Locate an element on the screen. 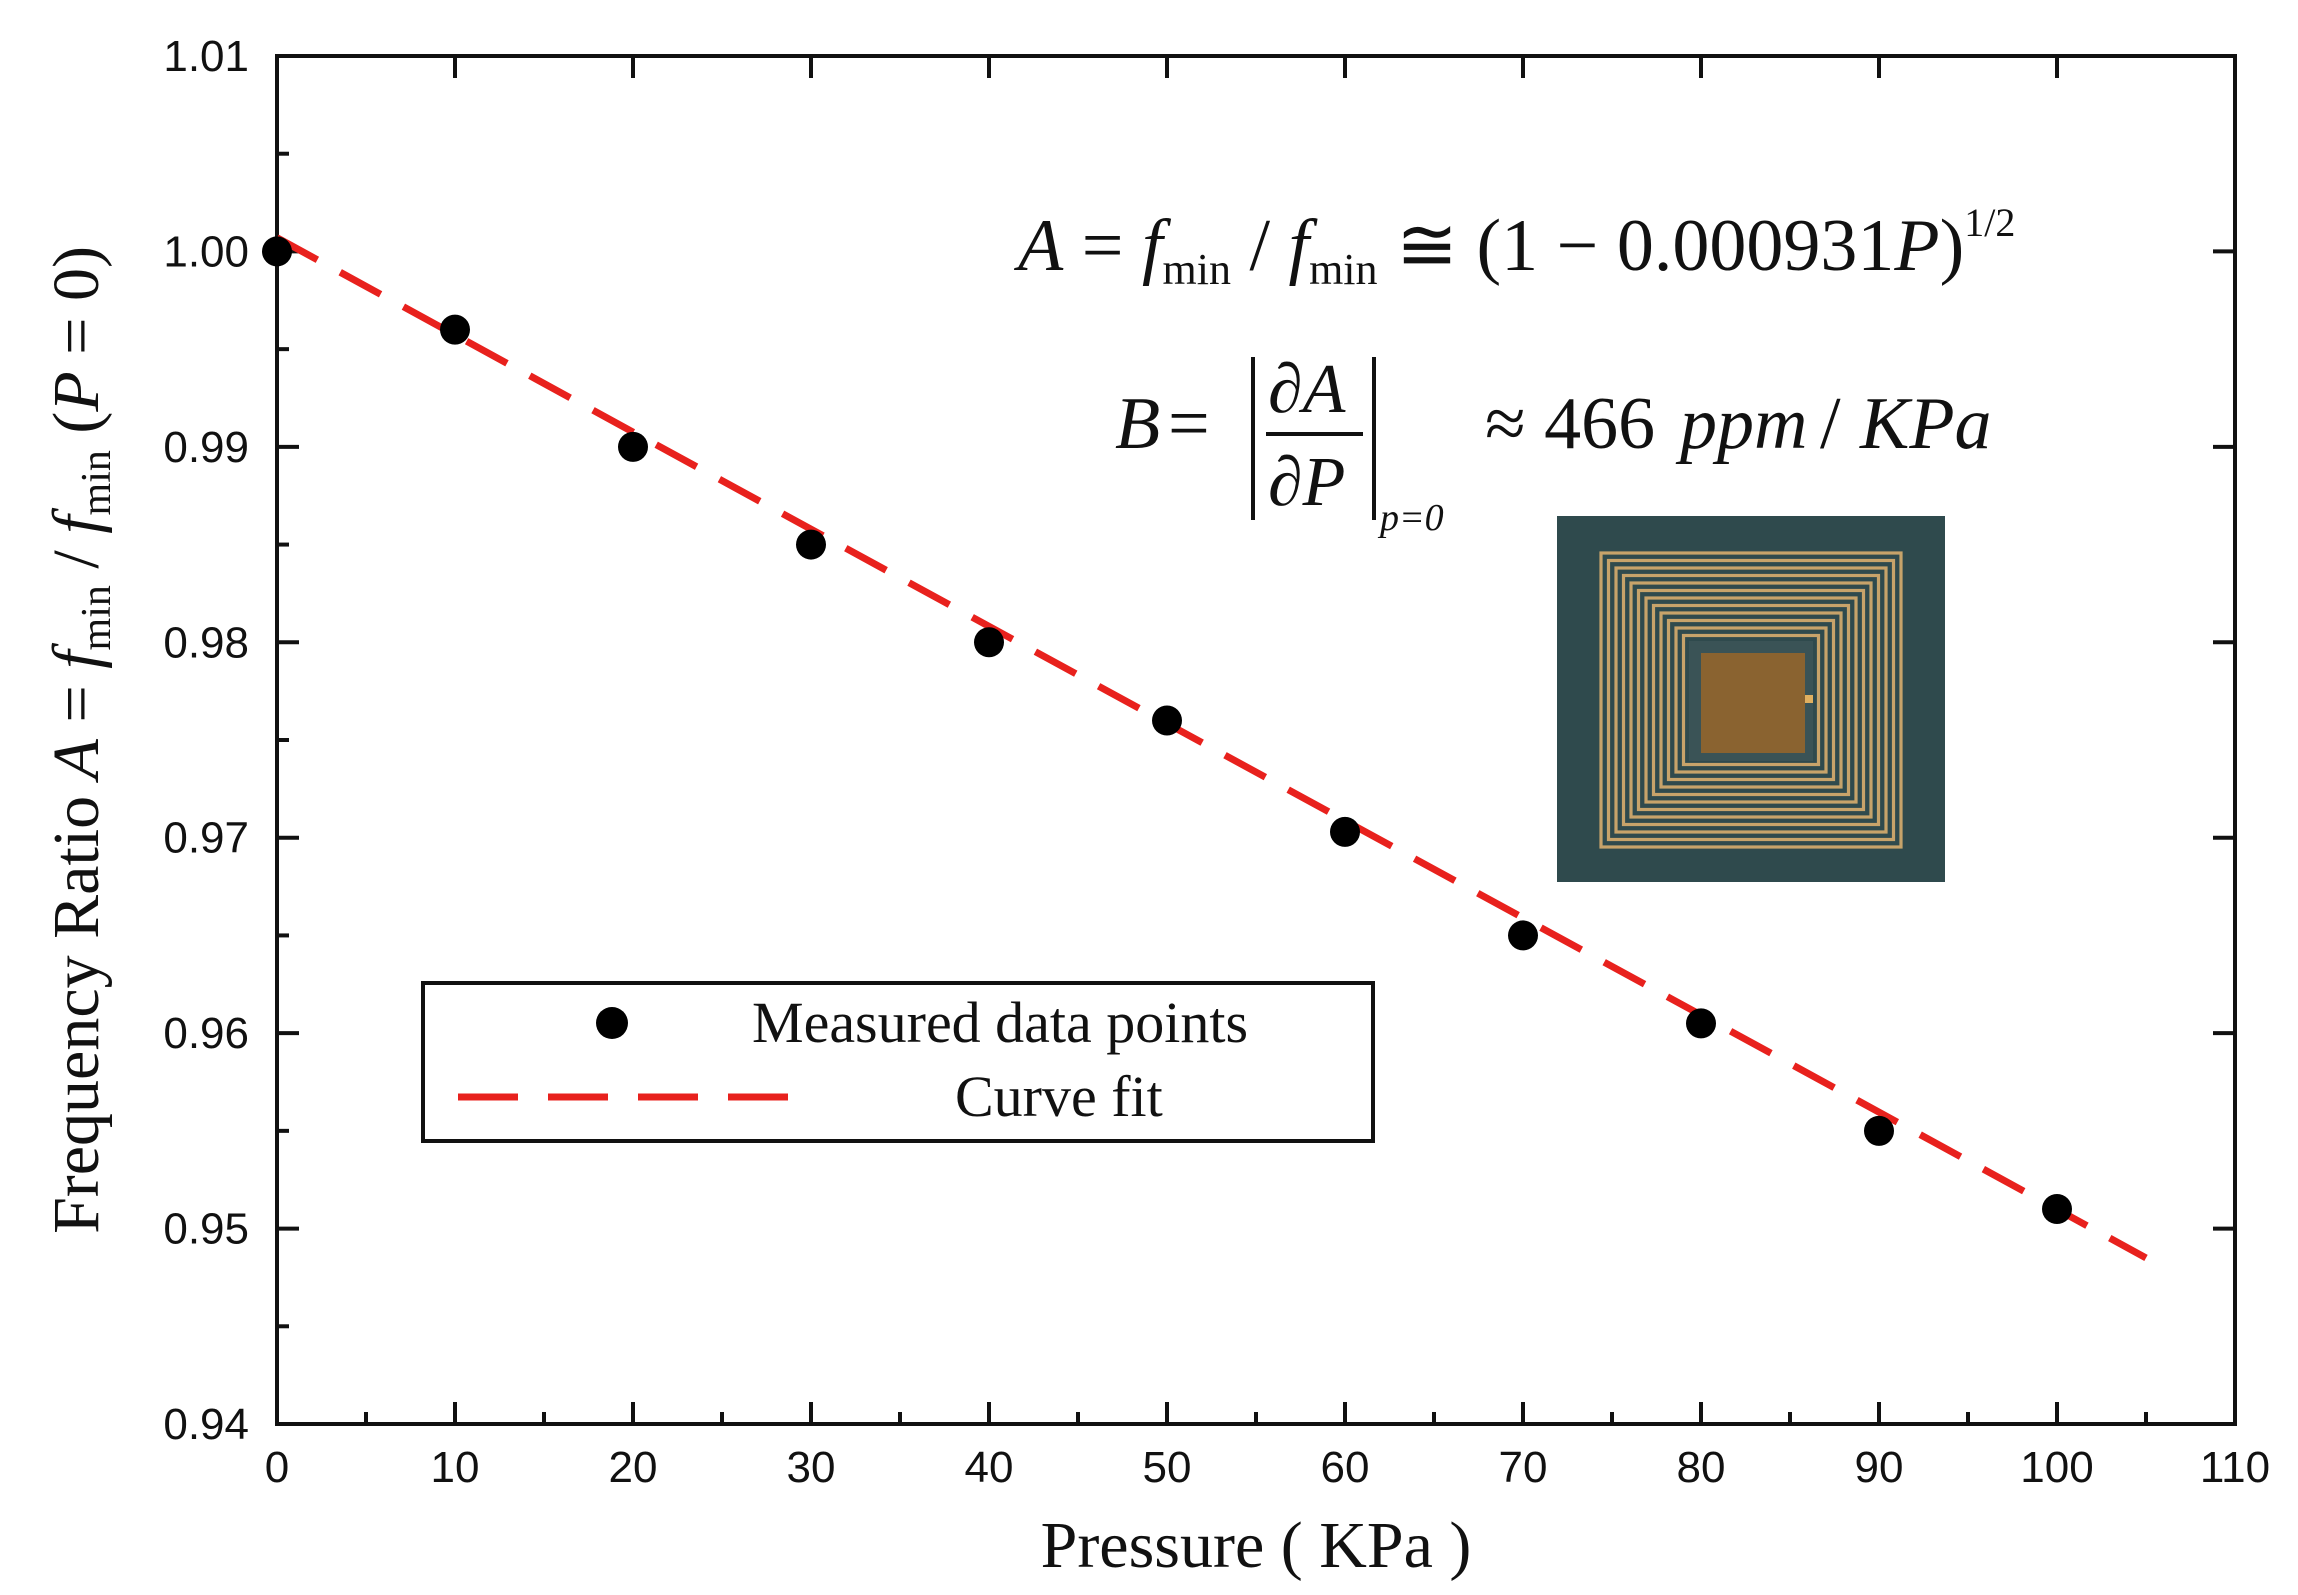  legend: Measured data points Curve fit is located at coordinates (898, 1062).